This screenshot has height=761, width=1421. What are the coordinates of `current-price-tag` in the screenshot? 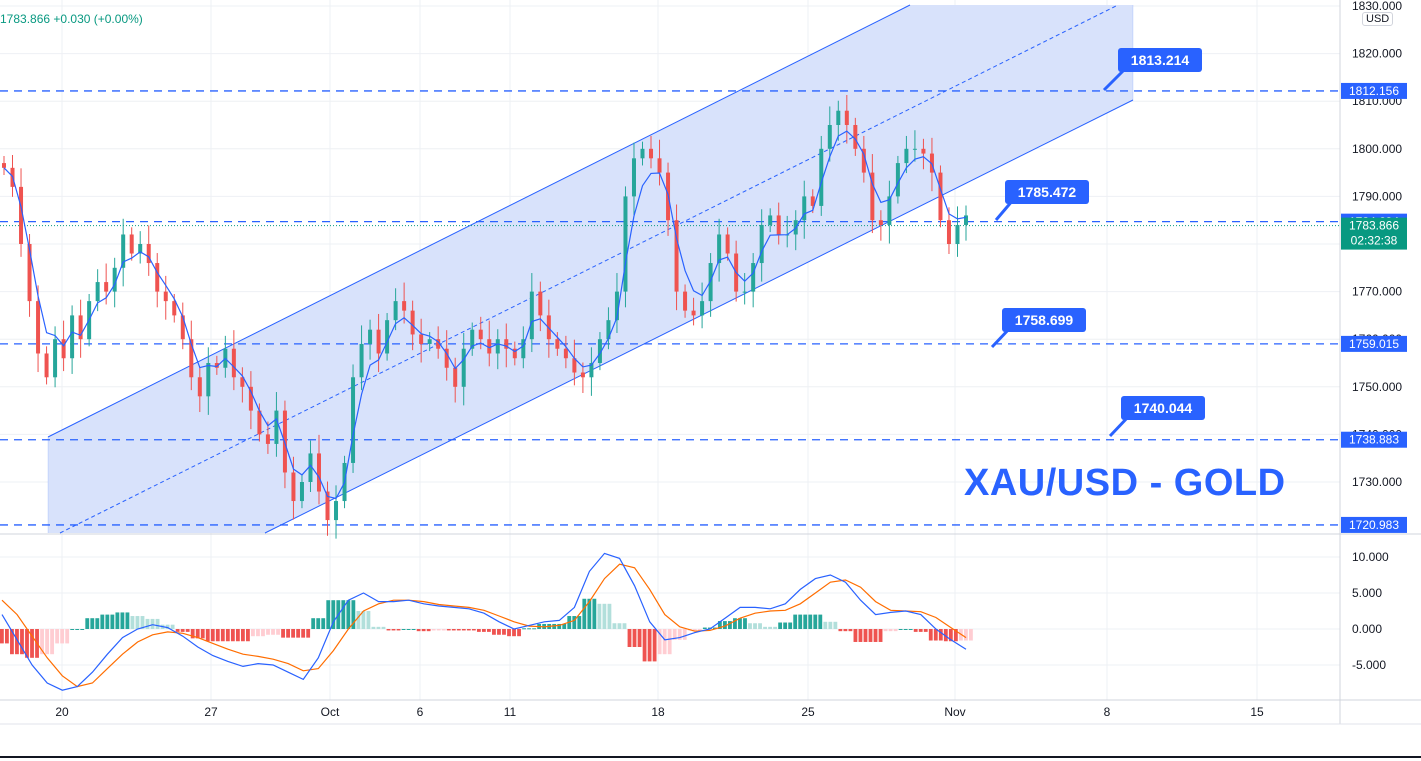 It's located at (1374, 233).